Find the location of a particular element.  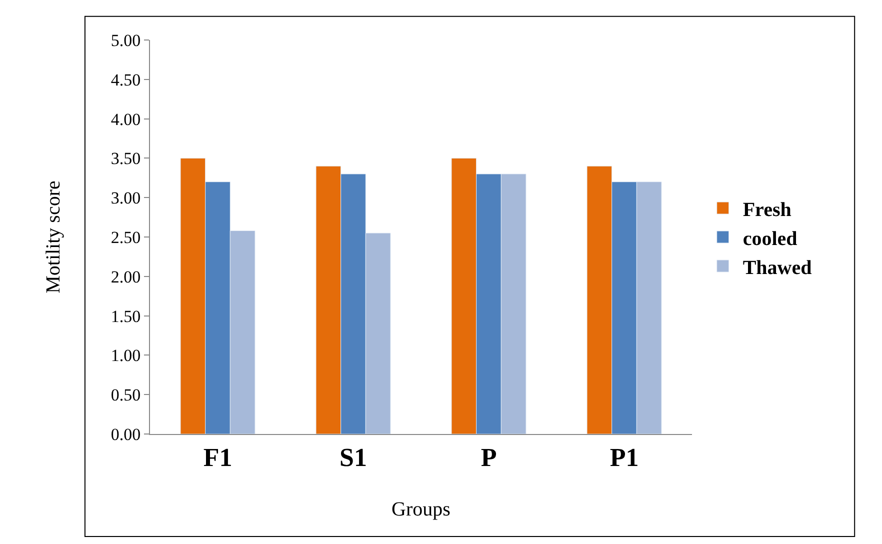

x-tick-label: P1 is located at coordinates (624, 457).